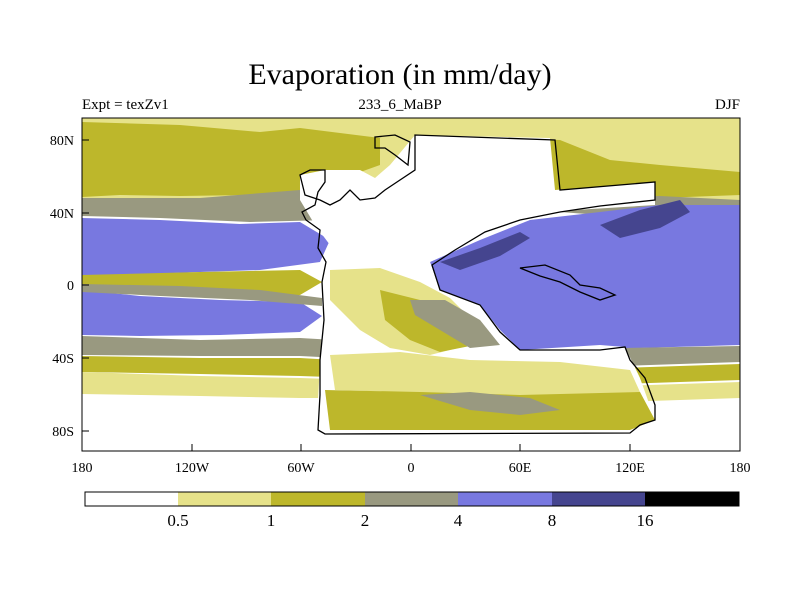 The height and width of the screenshot is (600, 800). Describe the element at coordinates (206, 246) in the screenshot. I see `tropical-blue-band-west` at that location.